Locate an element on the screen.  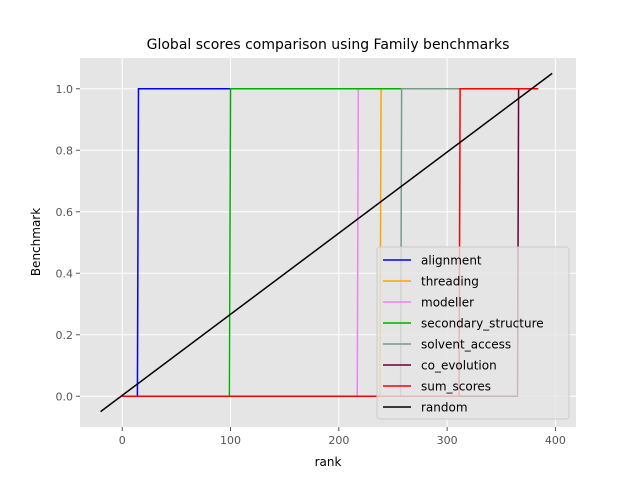
y-tick-label: 1.0 is located at coordinates (65, 89).